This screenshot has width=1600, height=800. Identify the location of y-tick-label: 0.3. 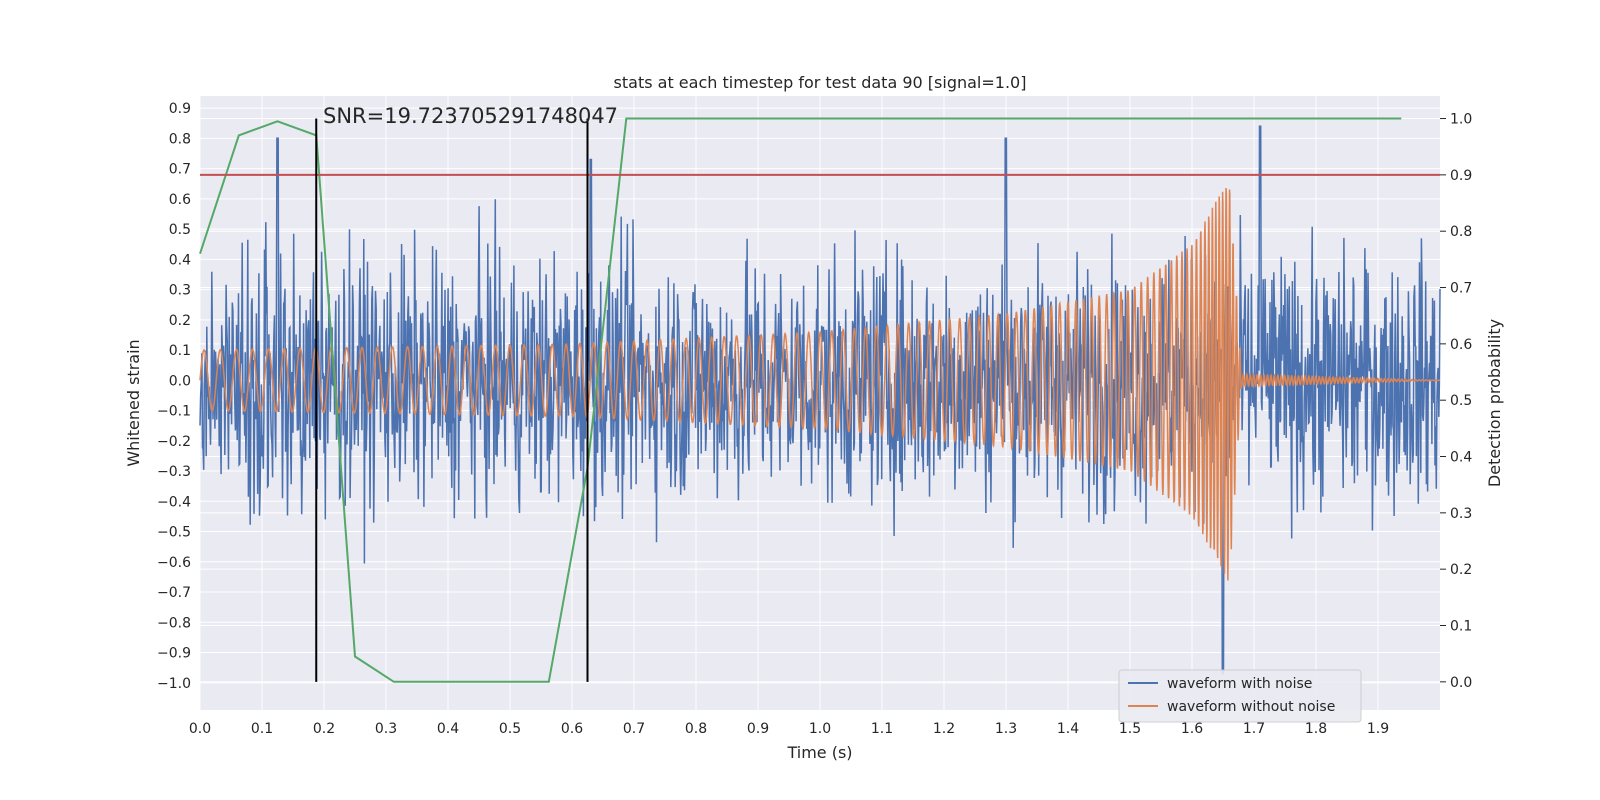
(180, 291).